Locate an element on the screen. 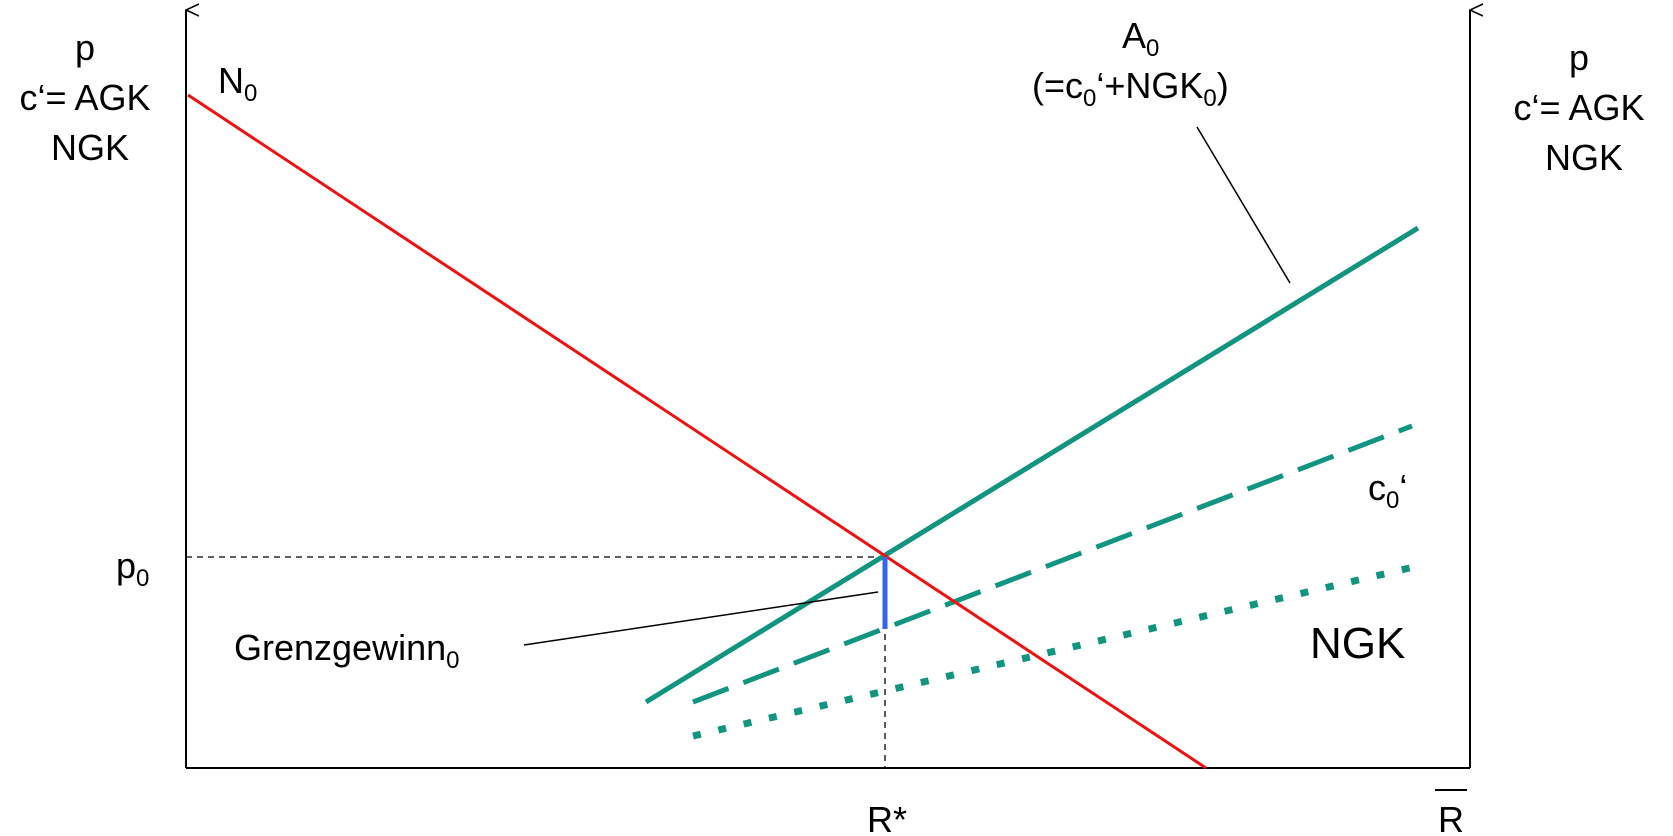  supply-a0-note: (=c0‘+NGK0) is located at coordinates (1130, 88).